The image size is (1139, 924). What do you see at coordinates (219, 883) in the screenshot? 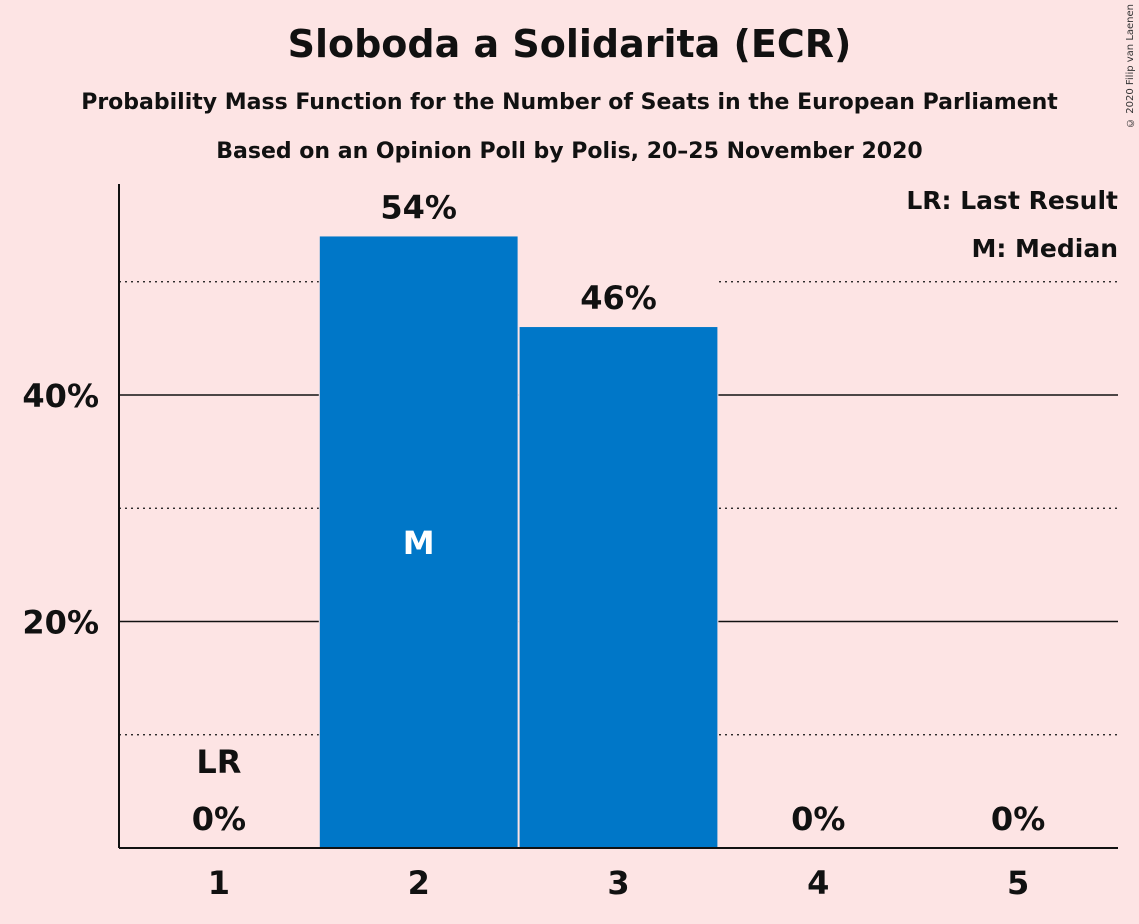
I see `x-tick-label: 1` at bounding box center [219, 883].